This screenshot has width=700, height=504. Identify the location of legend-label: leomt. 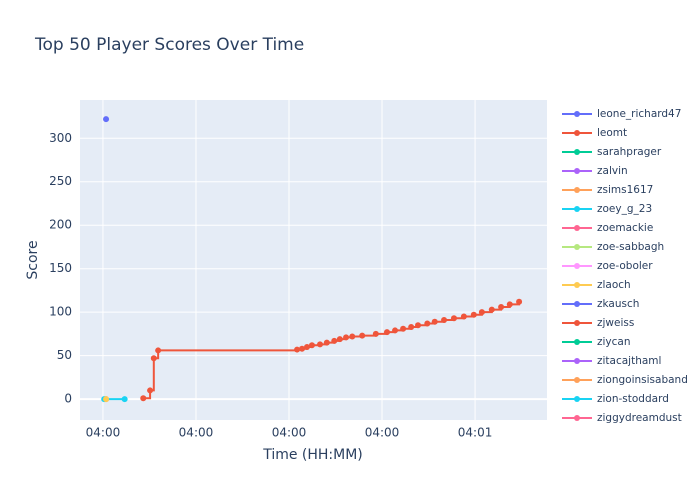
(612, 133).